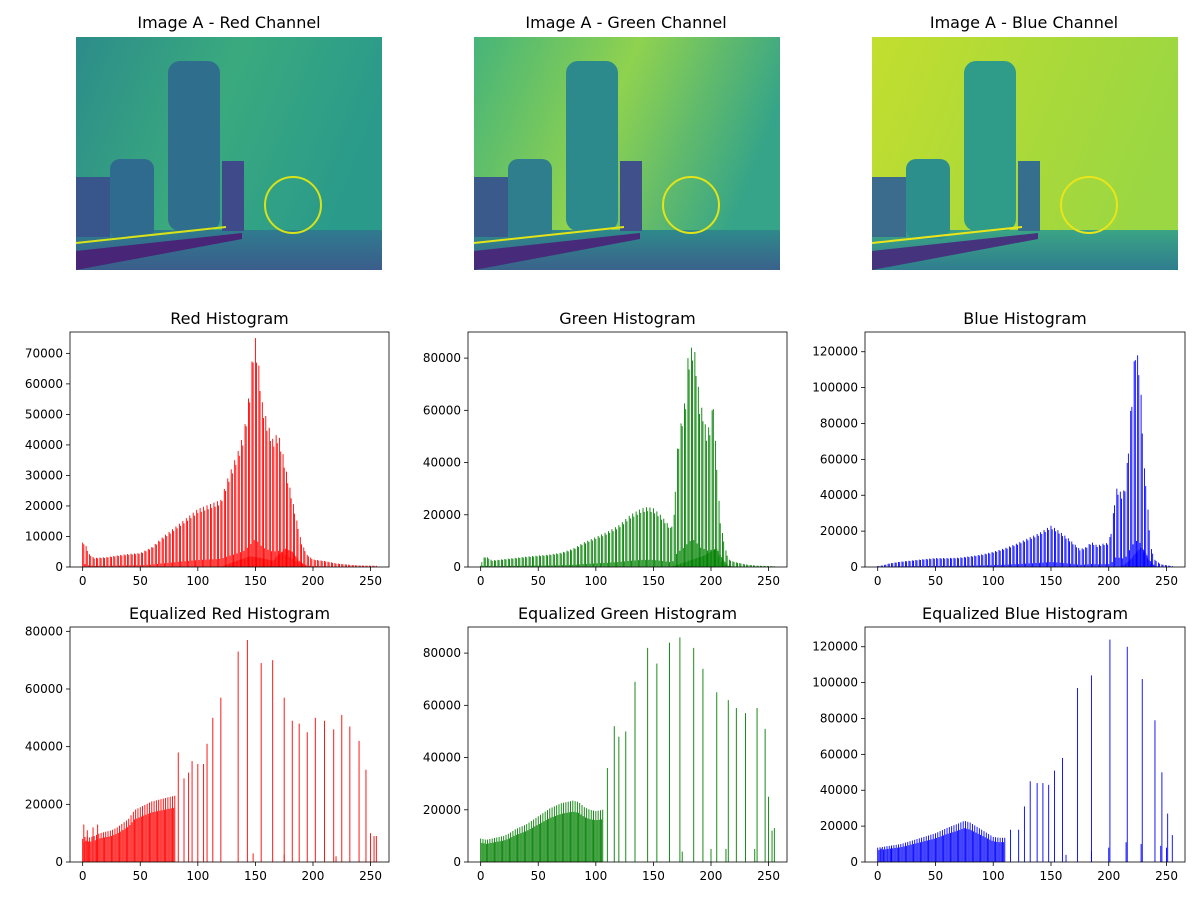  What do you see at coordinates (993, 876) in the screenshot?
I see `x-tick-label: 100` at bounding box center [993, 876].